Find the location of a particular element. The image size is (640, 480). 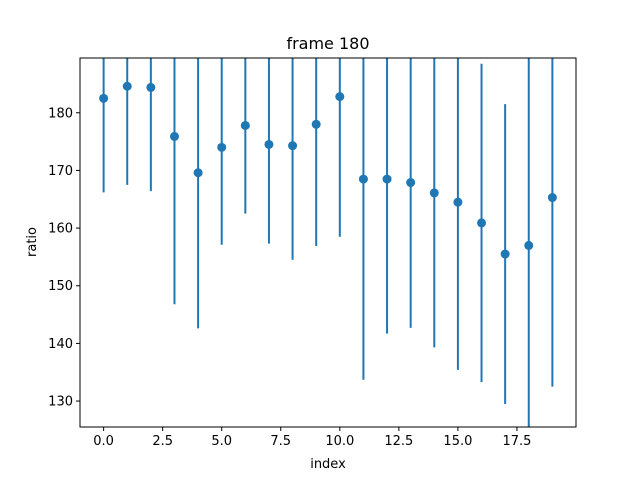

y-tick-label: 180 is located at coordinates (60, 113).